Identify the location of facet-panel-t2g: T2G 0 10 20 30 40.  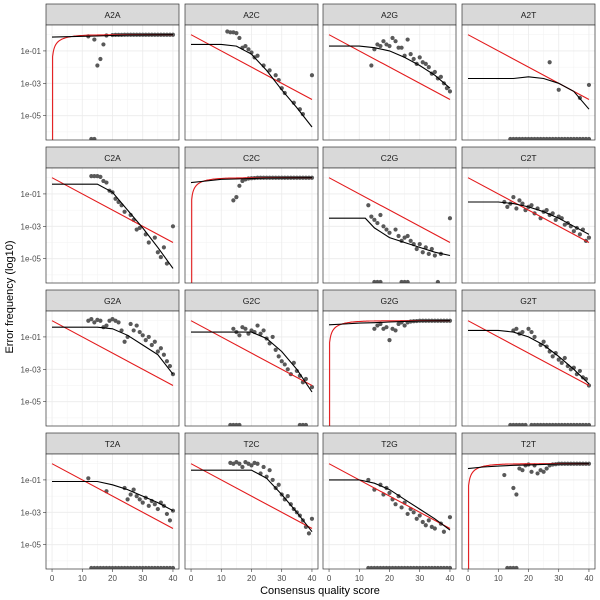
(389, 507).